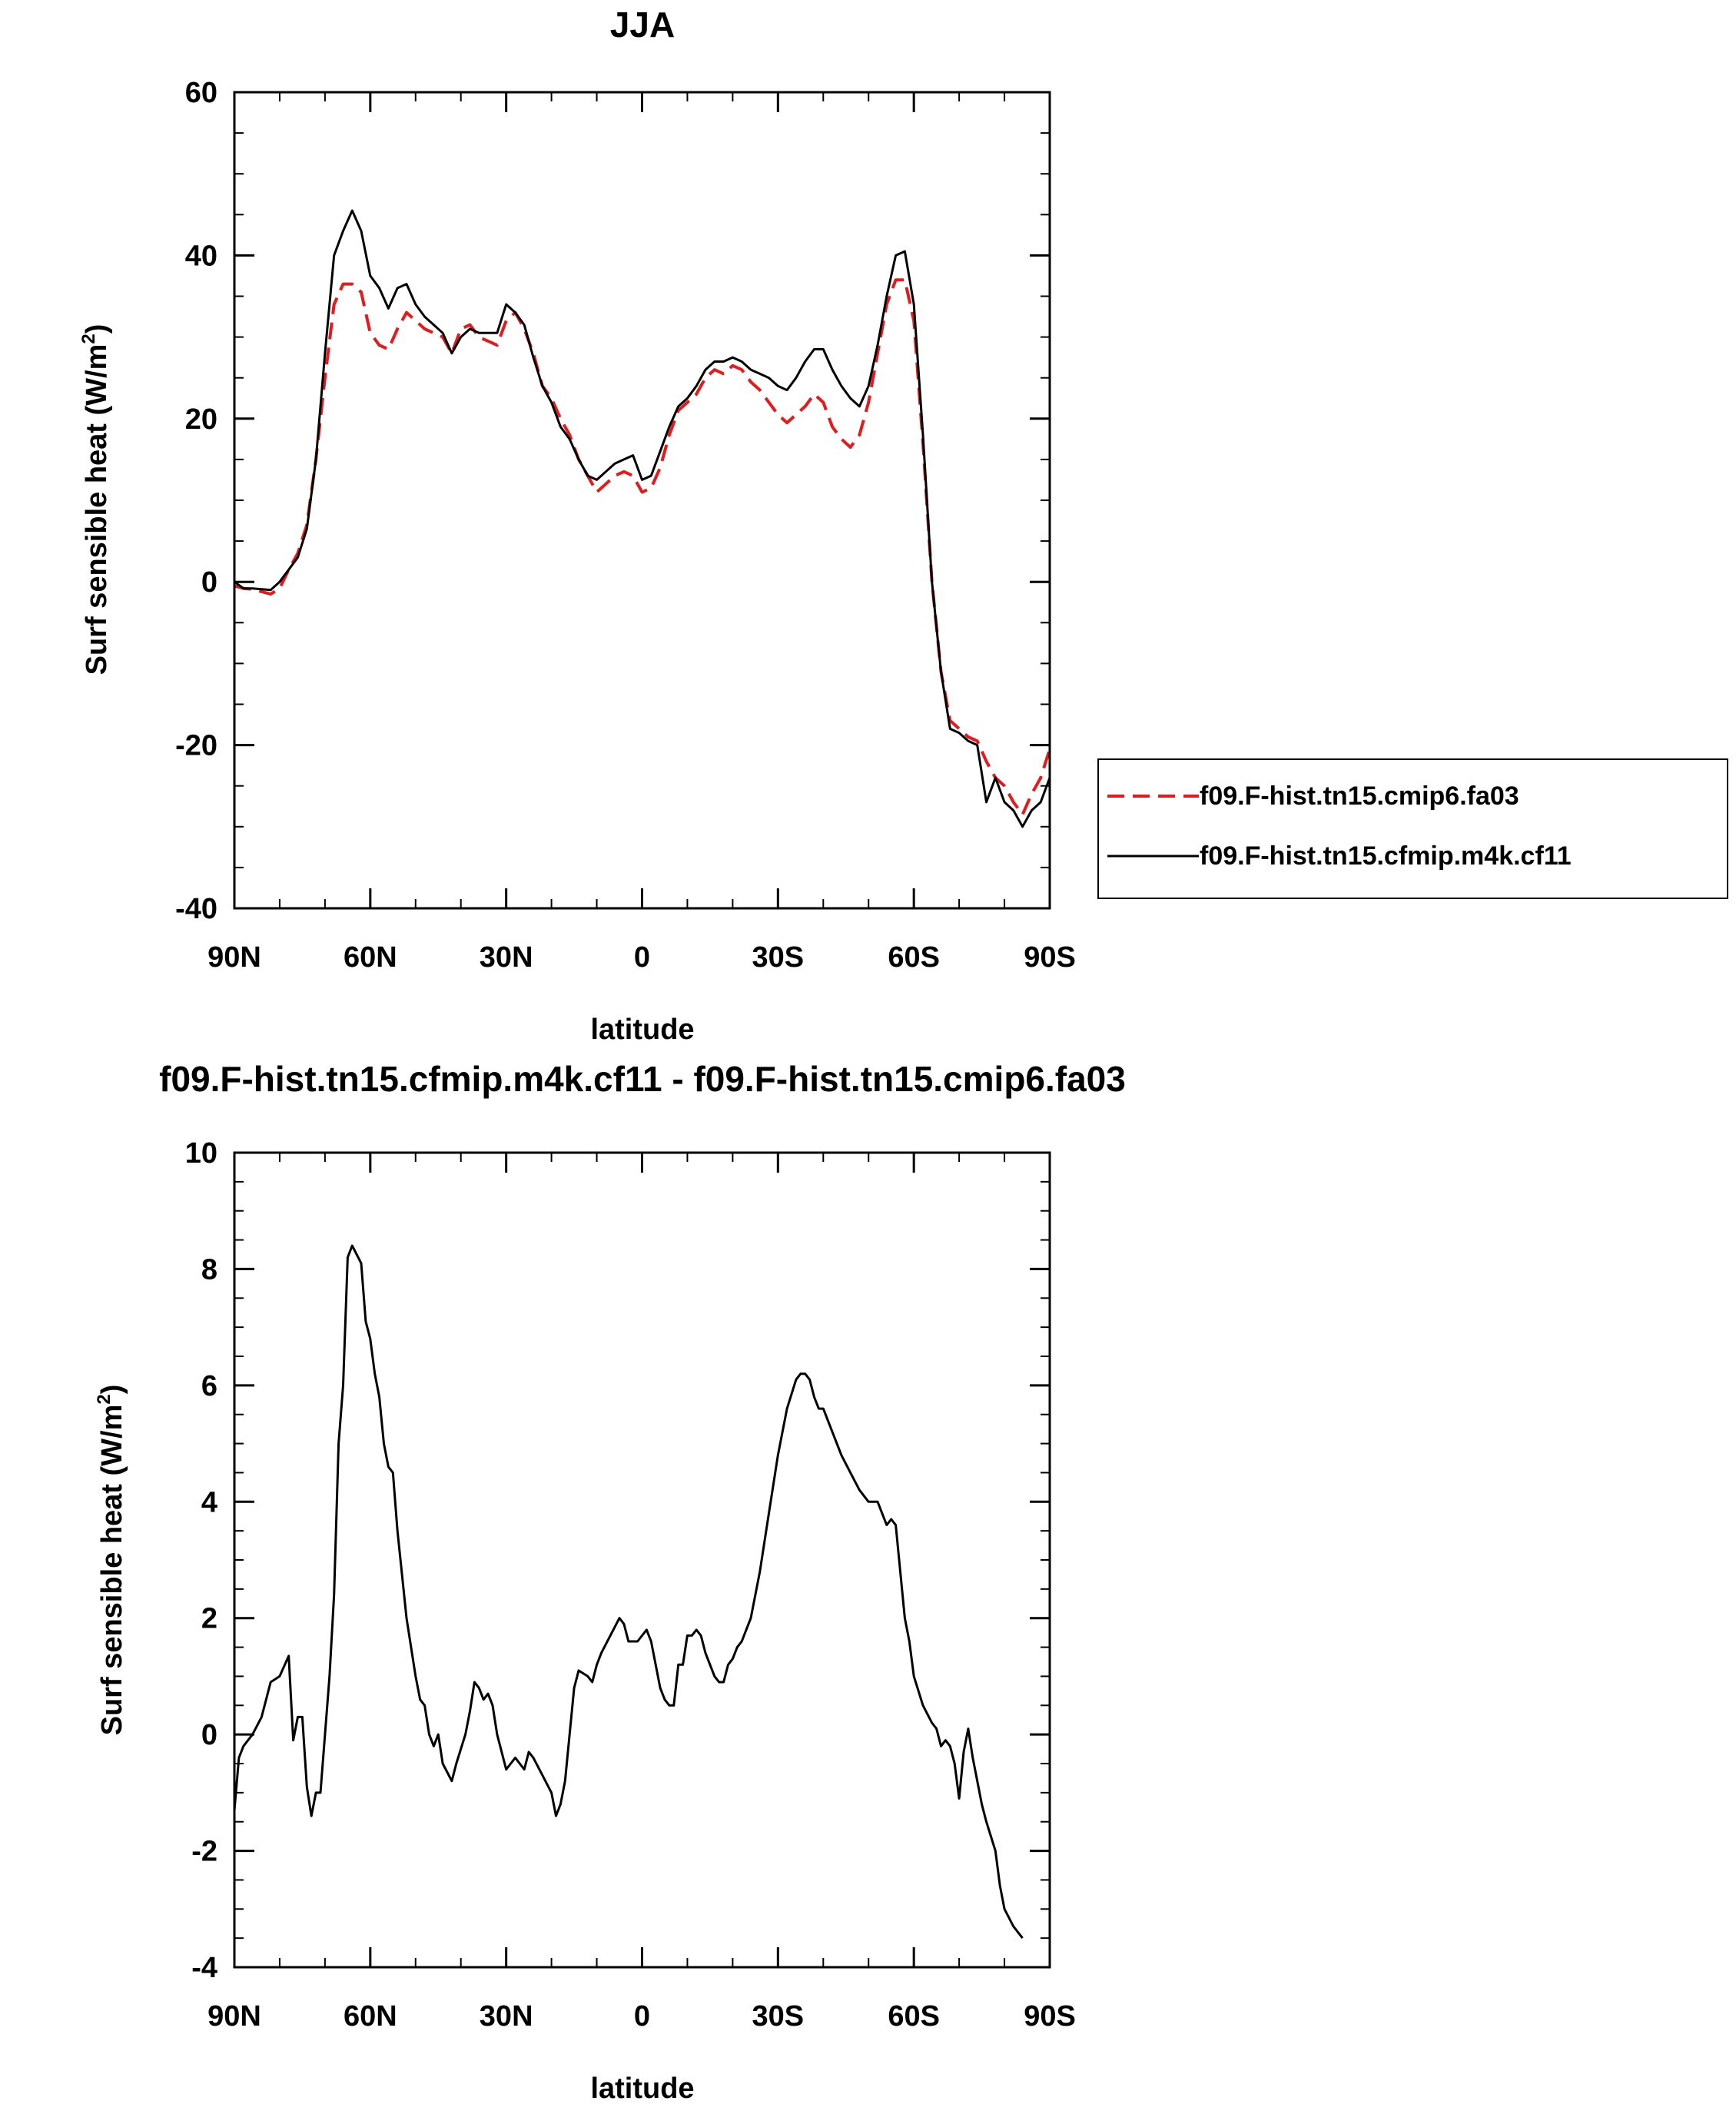  Describe the element at coordinates (1386, 856) in the screenshot. I see `legend-label-cfmip: f09.F-hist.tn15.cfmip.m4k.cf11` at that location.